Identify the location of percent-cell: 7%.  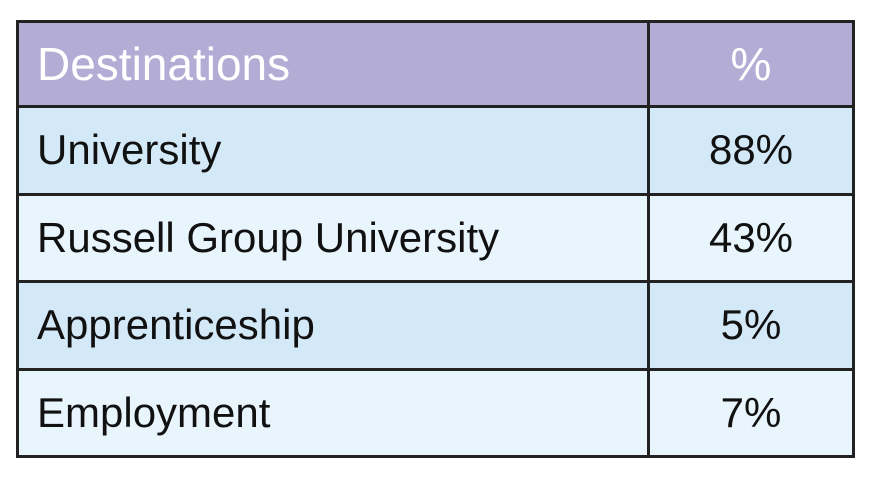
(751, 412).